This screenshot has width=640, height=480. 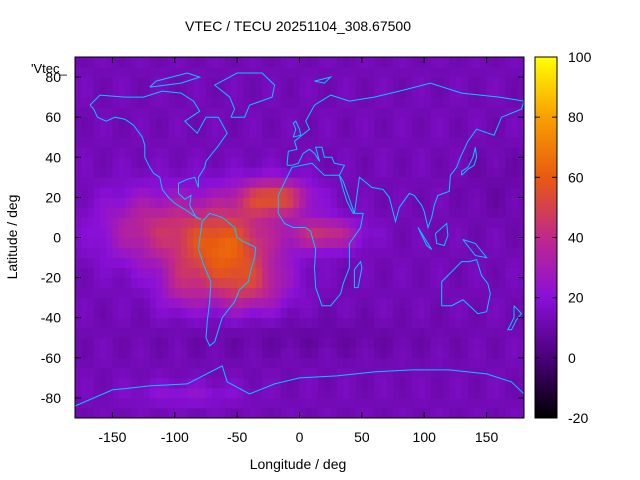 I want to click on x-axis-label: Longitude / deg, so click(x=298, y=464).